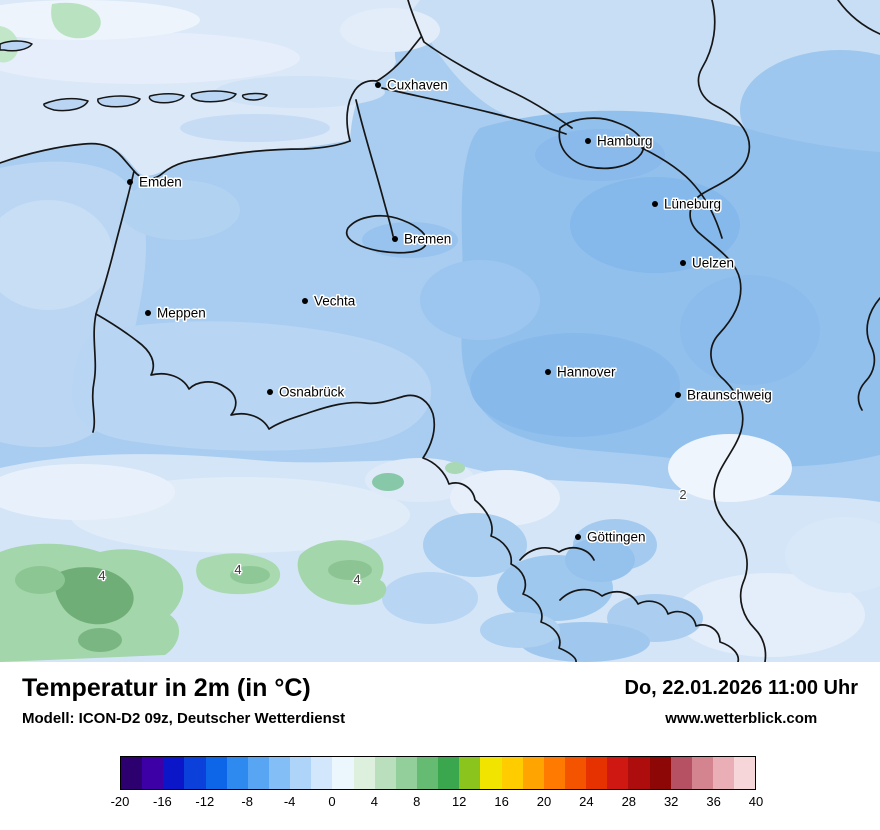 The image size is (880, 830). Describe the element at coordinates (166, 688) in the screenshot. I see `page-title: Temperatur in 2m (in °C)` at that location.